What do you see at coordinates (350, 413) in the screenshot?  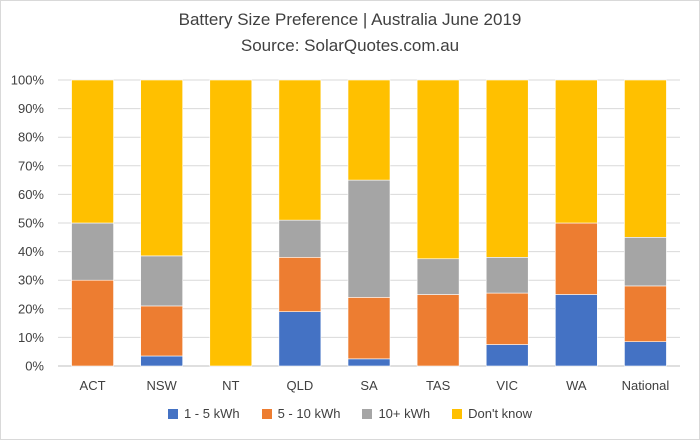 I see `chart-legend: 1 - 5 kWh 5 - 10 kWh 10+ kWh Don't know` at bounding box center [350, 413].